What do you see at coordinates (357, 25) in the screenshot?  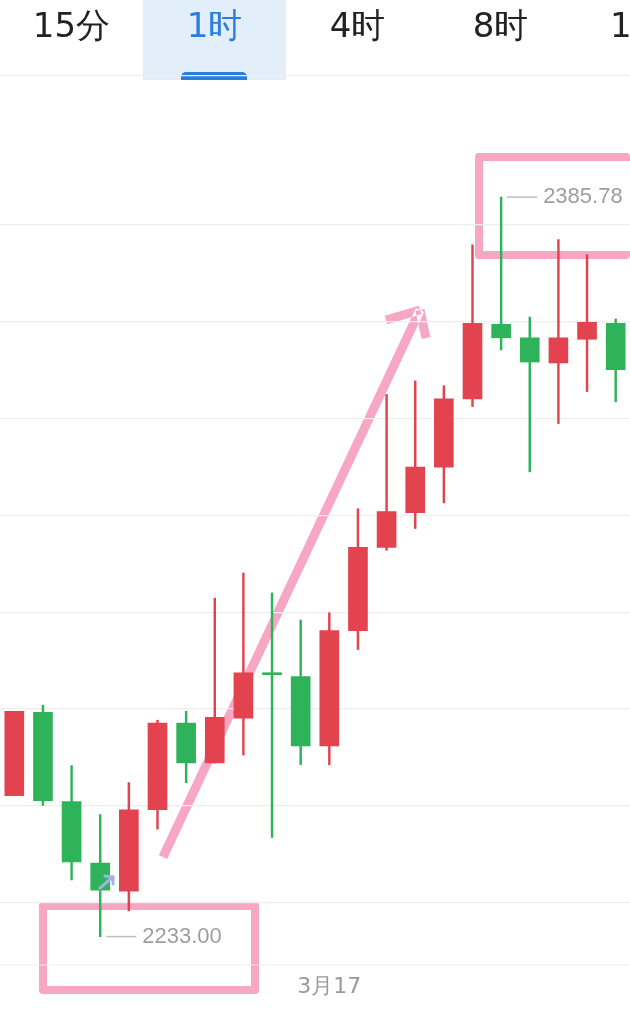 I see `text: 4时` at bounding box center [357, 25].